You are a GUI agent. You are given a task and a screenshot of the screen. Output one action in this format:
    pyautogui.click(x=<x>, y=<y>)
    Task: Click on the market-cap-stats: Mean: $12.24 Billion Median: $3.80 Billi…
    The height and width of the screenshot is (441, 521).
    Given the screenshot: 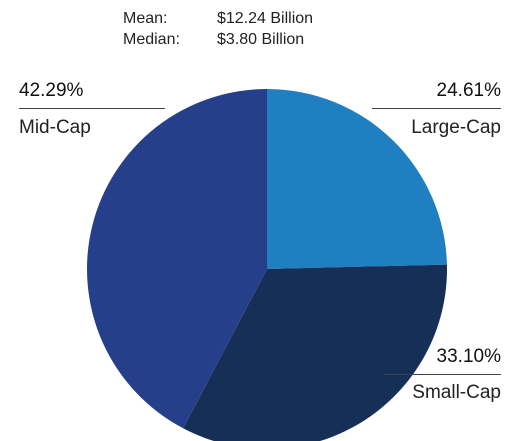 What is the action you would take?
    pyautogui.click(x=218, y=29)
    